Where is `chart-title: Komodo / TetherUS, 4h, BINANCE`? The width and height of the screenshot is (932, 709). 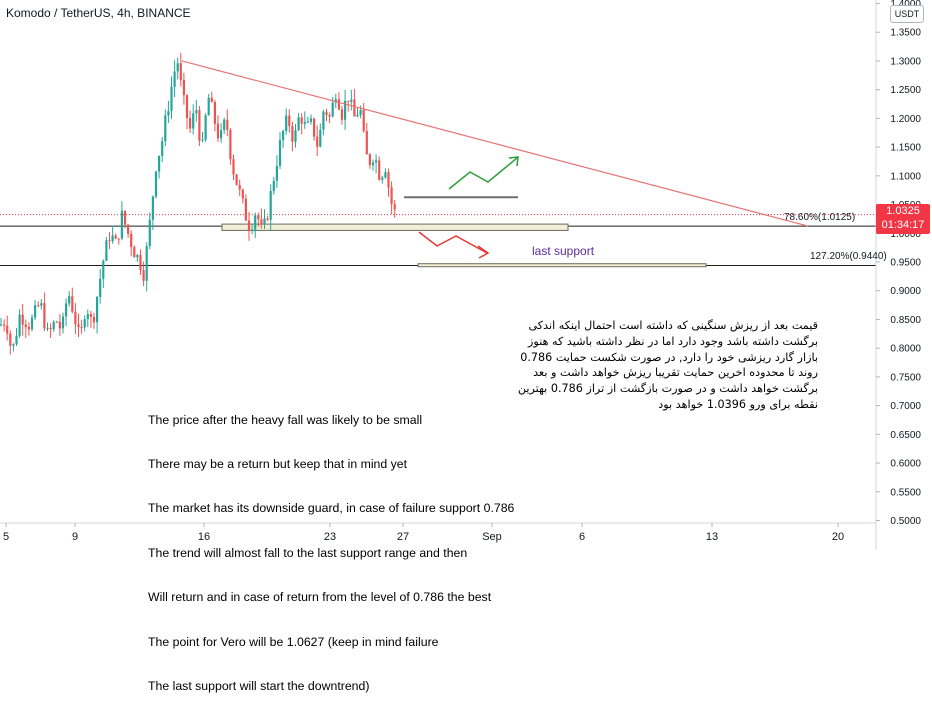
chart-title: Komodo / TetherUS, 4h, BINANCE is located at coordinates (98, 13).